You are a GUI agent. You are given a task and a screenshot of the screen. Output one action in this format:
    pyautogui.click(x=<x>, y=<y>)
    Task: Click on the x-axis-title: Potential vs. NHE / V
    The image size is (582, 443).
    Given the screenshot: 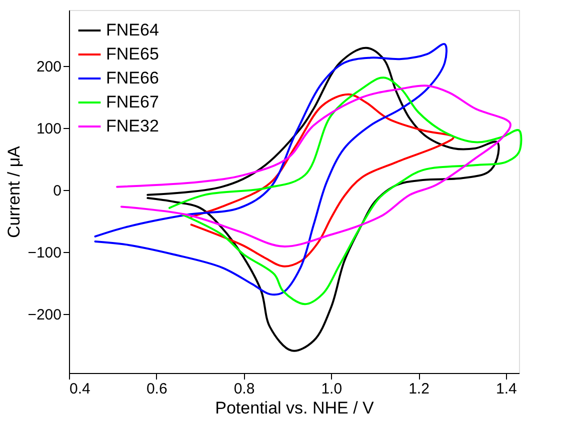 What is the action you would take?
    pyautogui.click(x=295, y=408)
    